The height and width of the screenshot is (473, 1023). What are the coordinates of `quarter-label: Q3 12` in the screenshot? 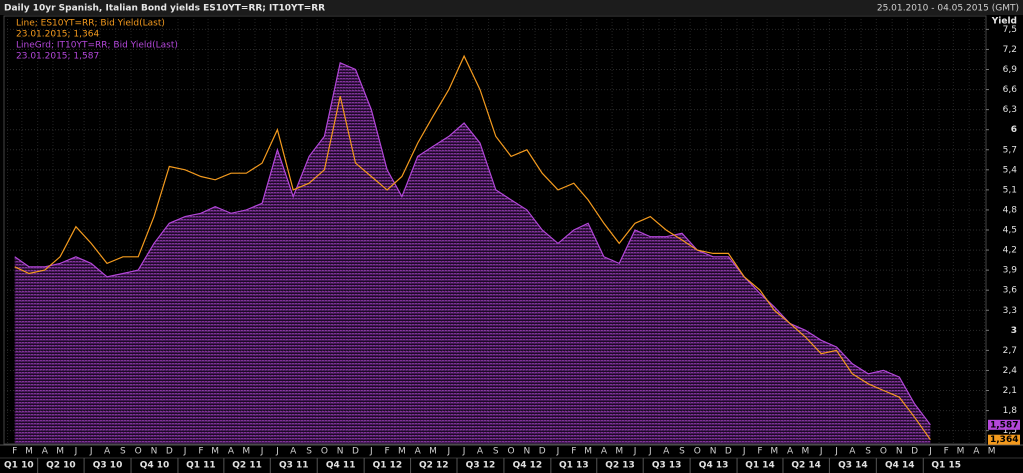 It's located at (481, 466).